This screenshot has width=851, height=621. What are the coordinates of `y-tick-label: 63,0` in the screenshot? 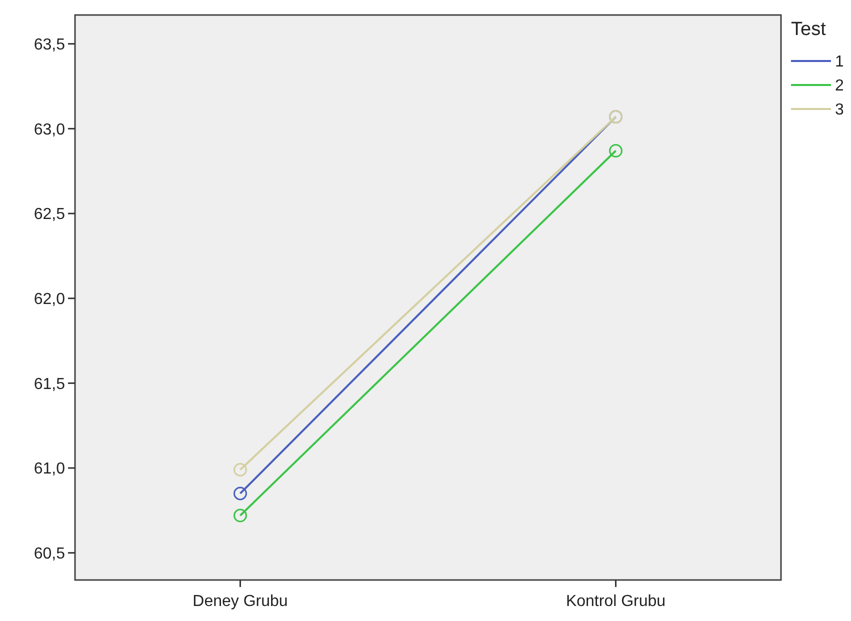 It's located at (50, 129).